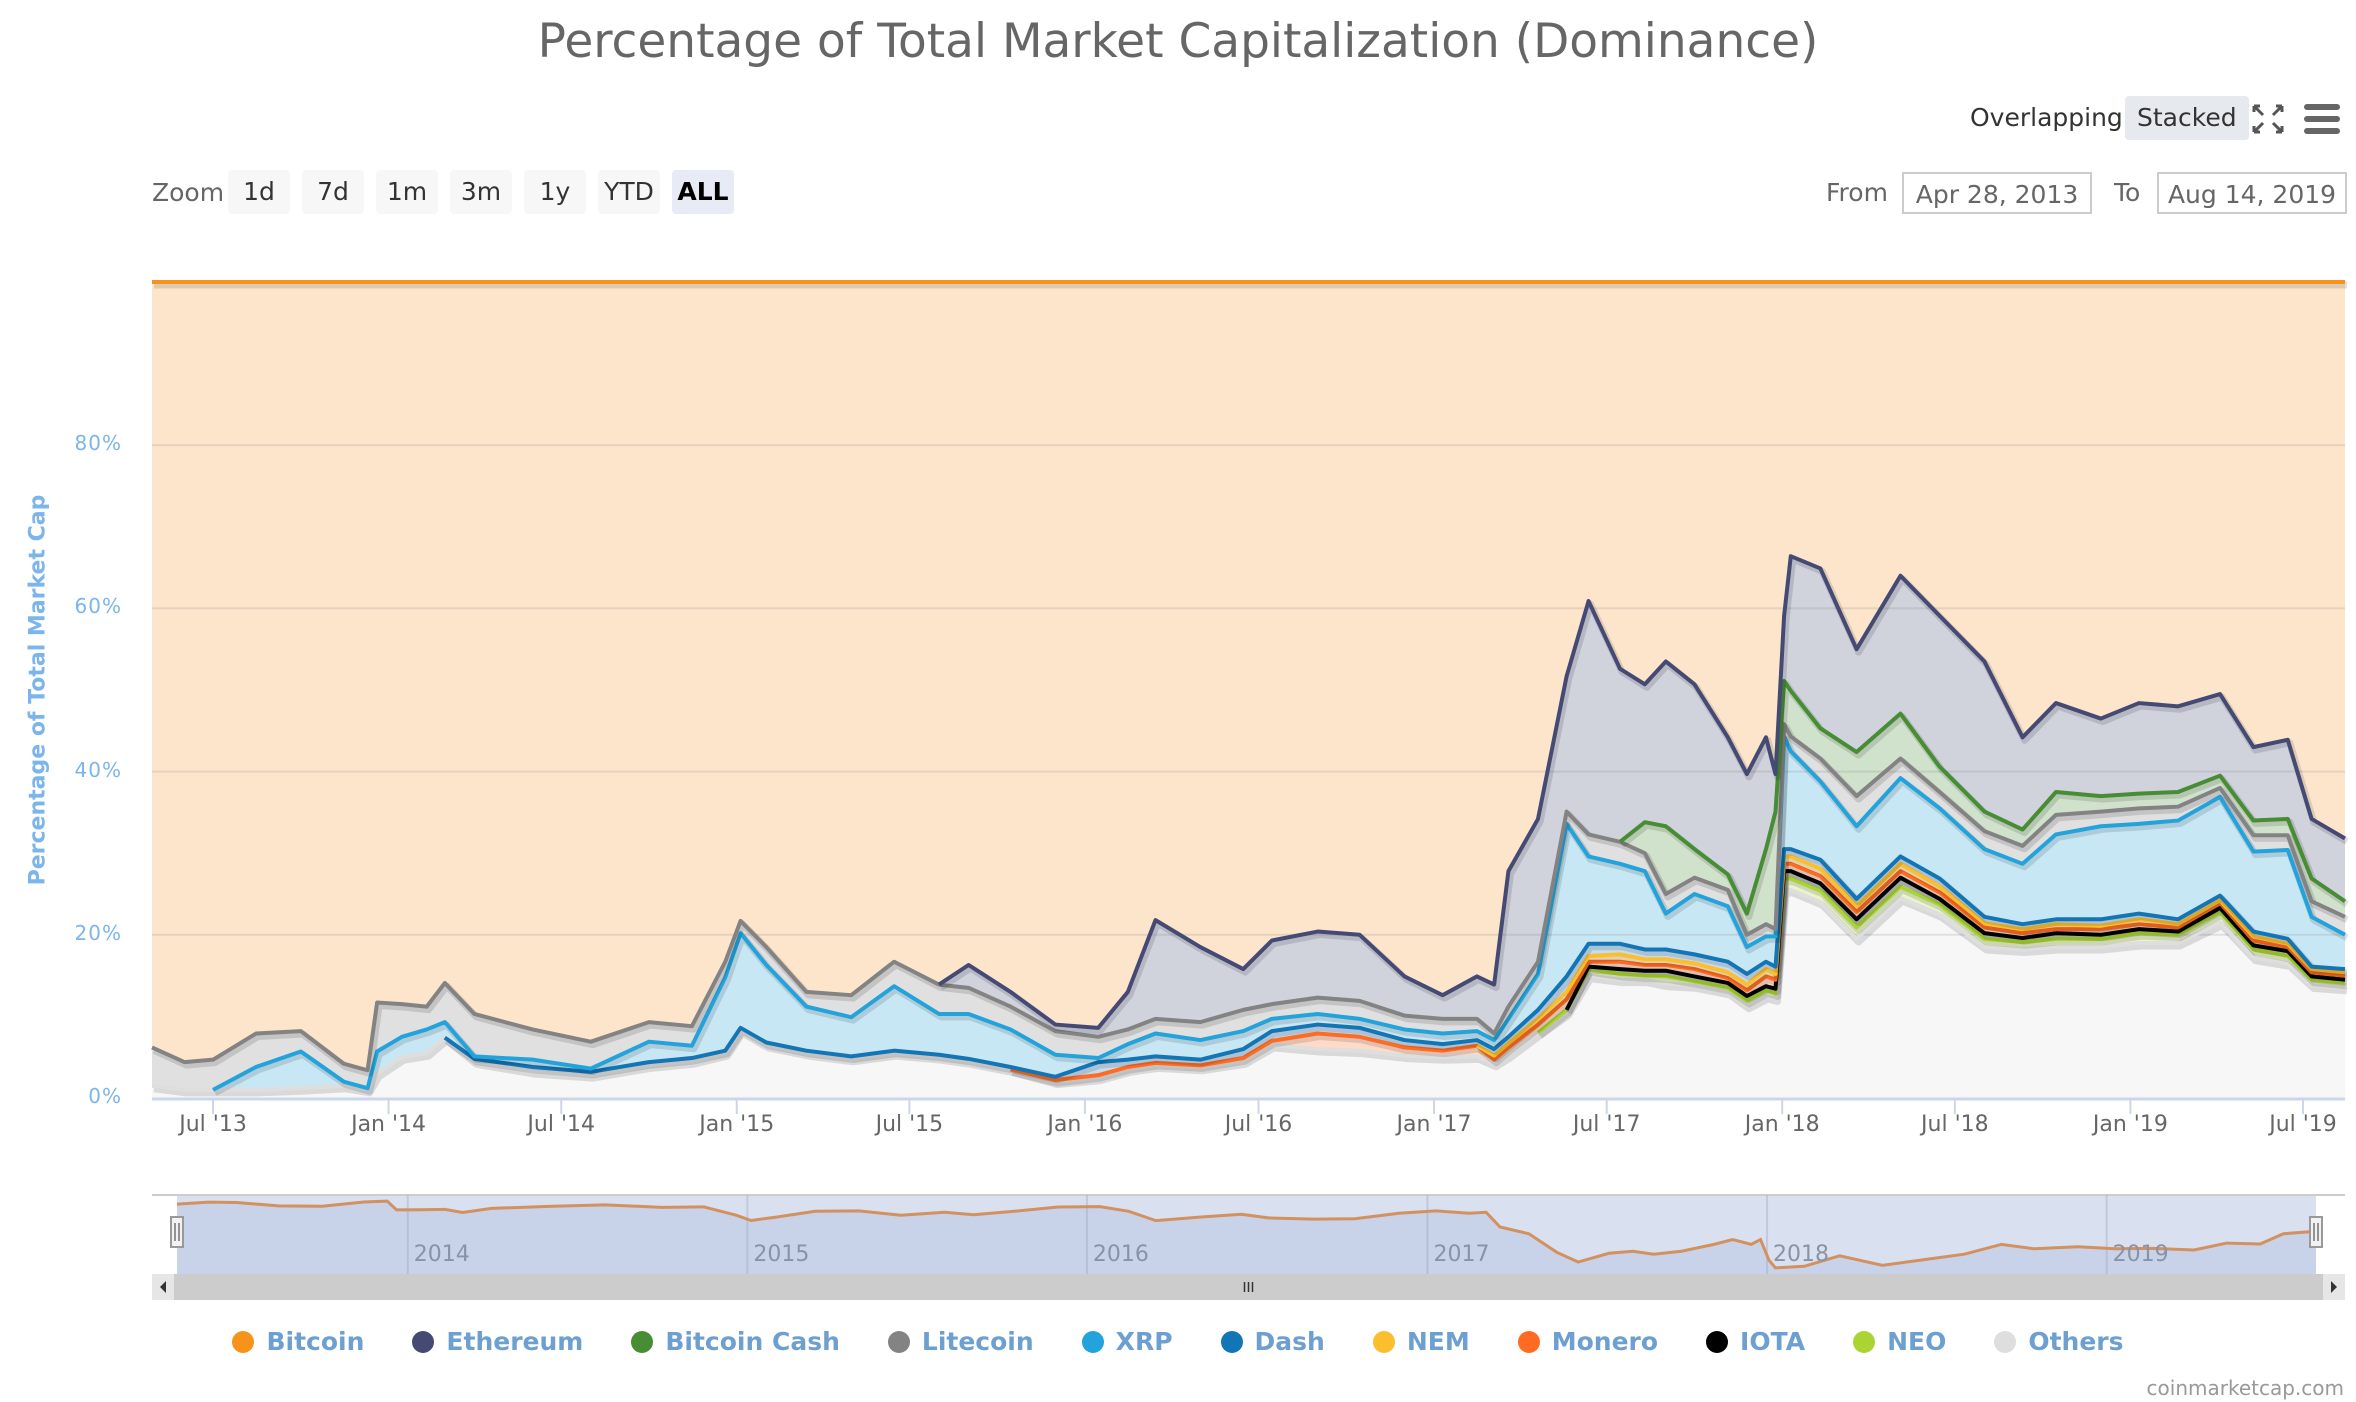 This screenshot has width=2356, height=1402. Describe the element at coordinates (2187, 118) in the screenshot. I see `stacked-mode-button: Stacked` at that location.